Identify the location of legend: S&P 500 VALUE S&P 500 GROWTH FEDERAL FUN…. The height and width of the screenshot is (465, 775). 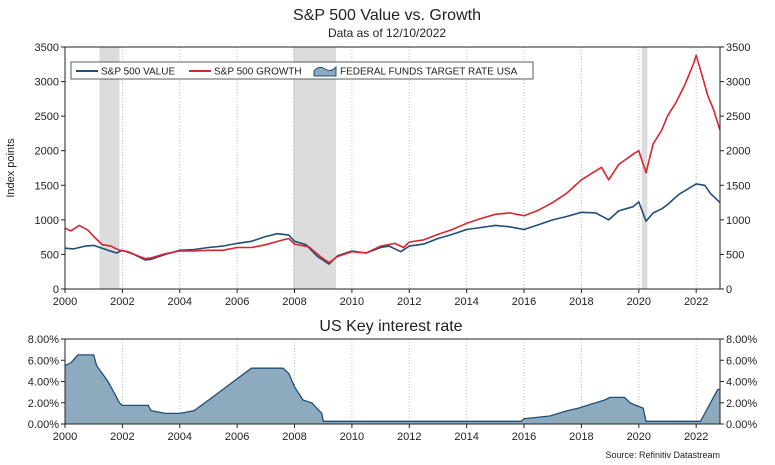
(302, 70).